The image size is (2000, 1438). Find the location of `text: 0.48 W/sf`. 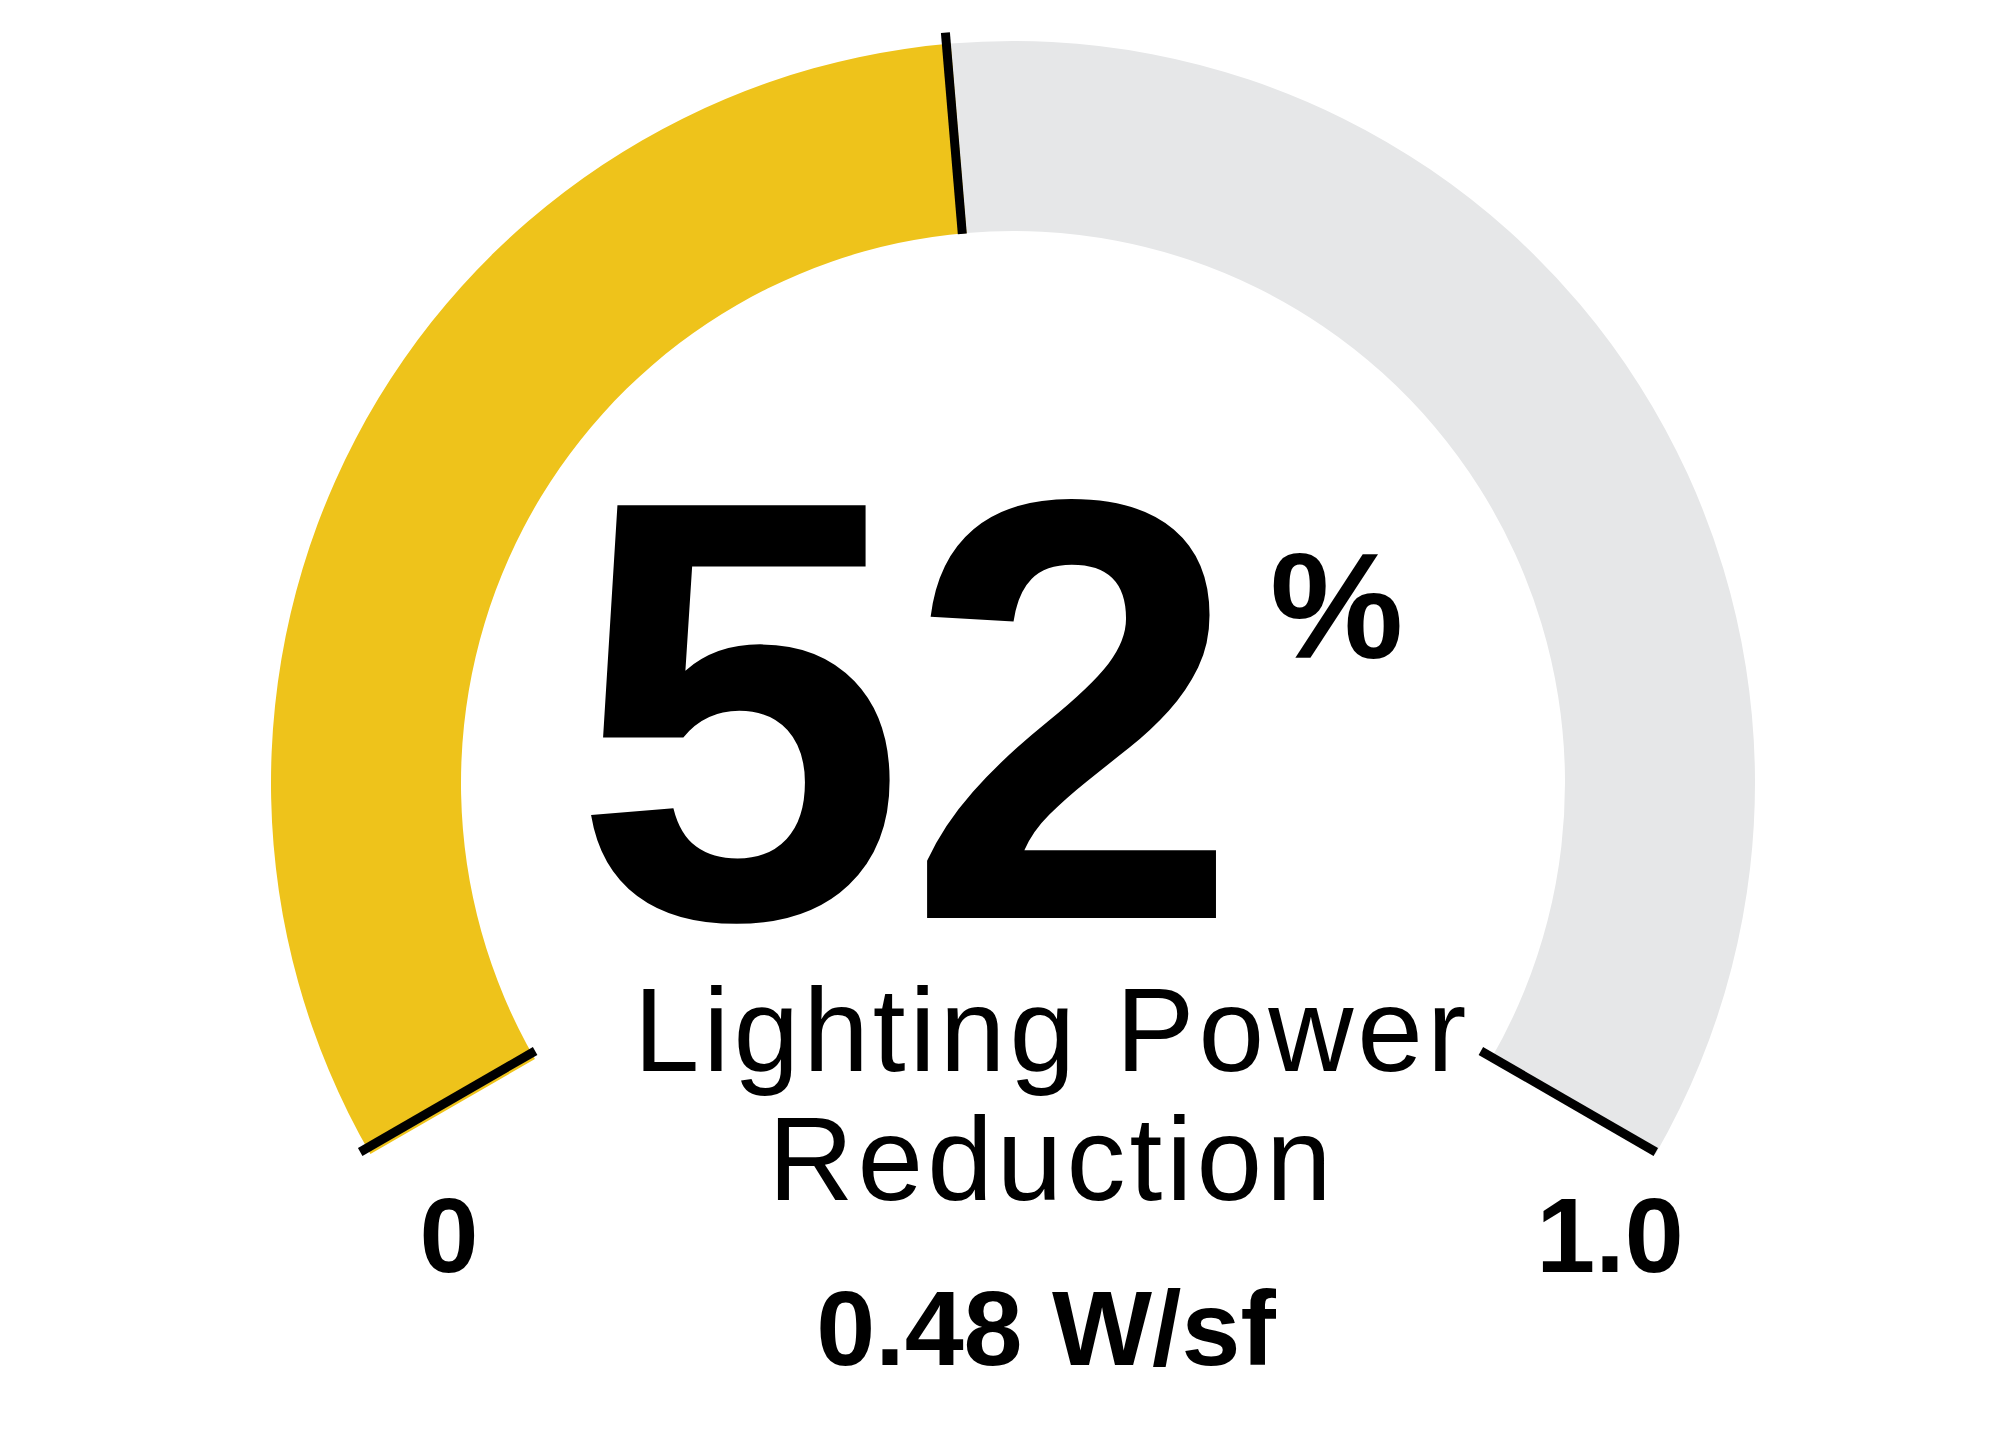

text: 0.48 W/sf is located at coordinates (1046, 1328).